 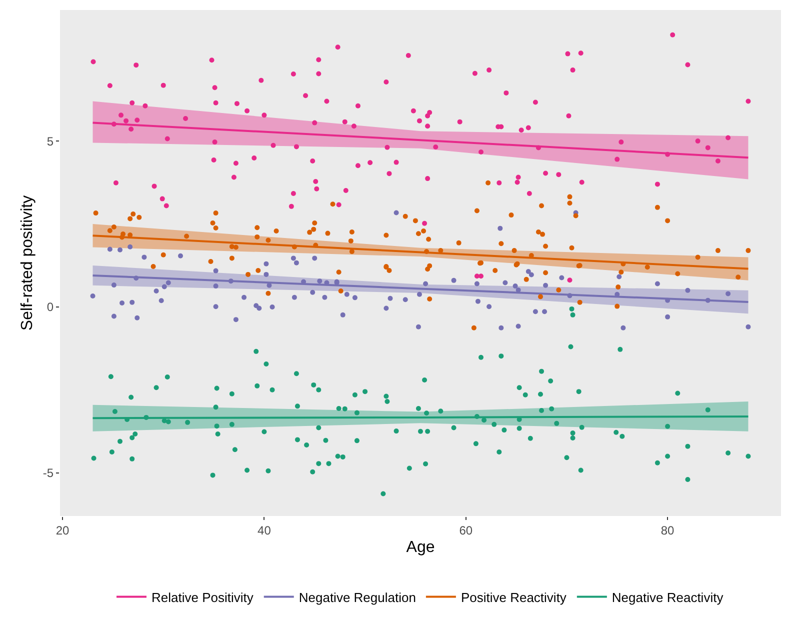 What do you see at coordinates (265, 530) in the screenshot?
I see `x-tick-label: 40` at bounding box center [265, 530].